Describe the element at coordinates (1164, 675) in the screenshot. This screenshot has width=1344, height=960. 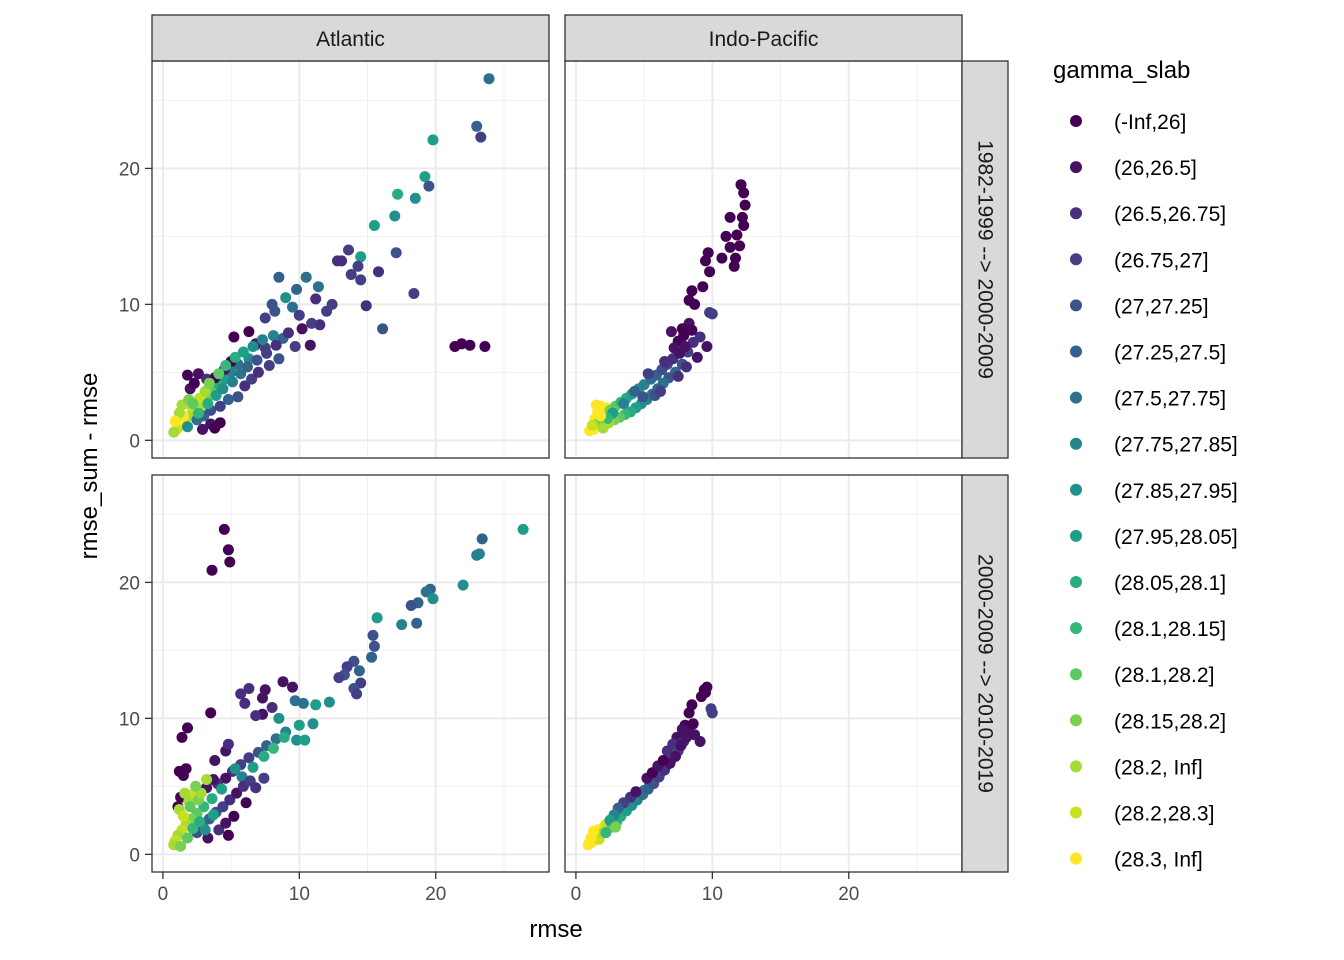
I see `legend-label: (28.1,28.2]` at that location.